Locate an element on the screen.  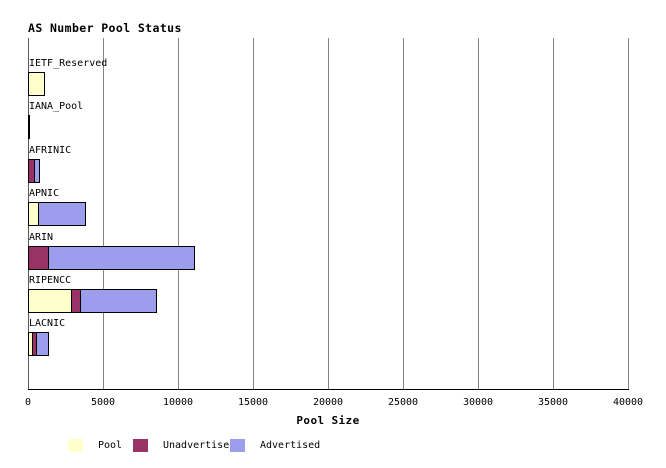
bar-ietf_reserved is located at coordinates (36, 84).